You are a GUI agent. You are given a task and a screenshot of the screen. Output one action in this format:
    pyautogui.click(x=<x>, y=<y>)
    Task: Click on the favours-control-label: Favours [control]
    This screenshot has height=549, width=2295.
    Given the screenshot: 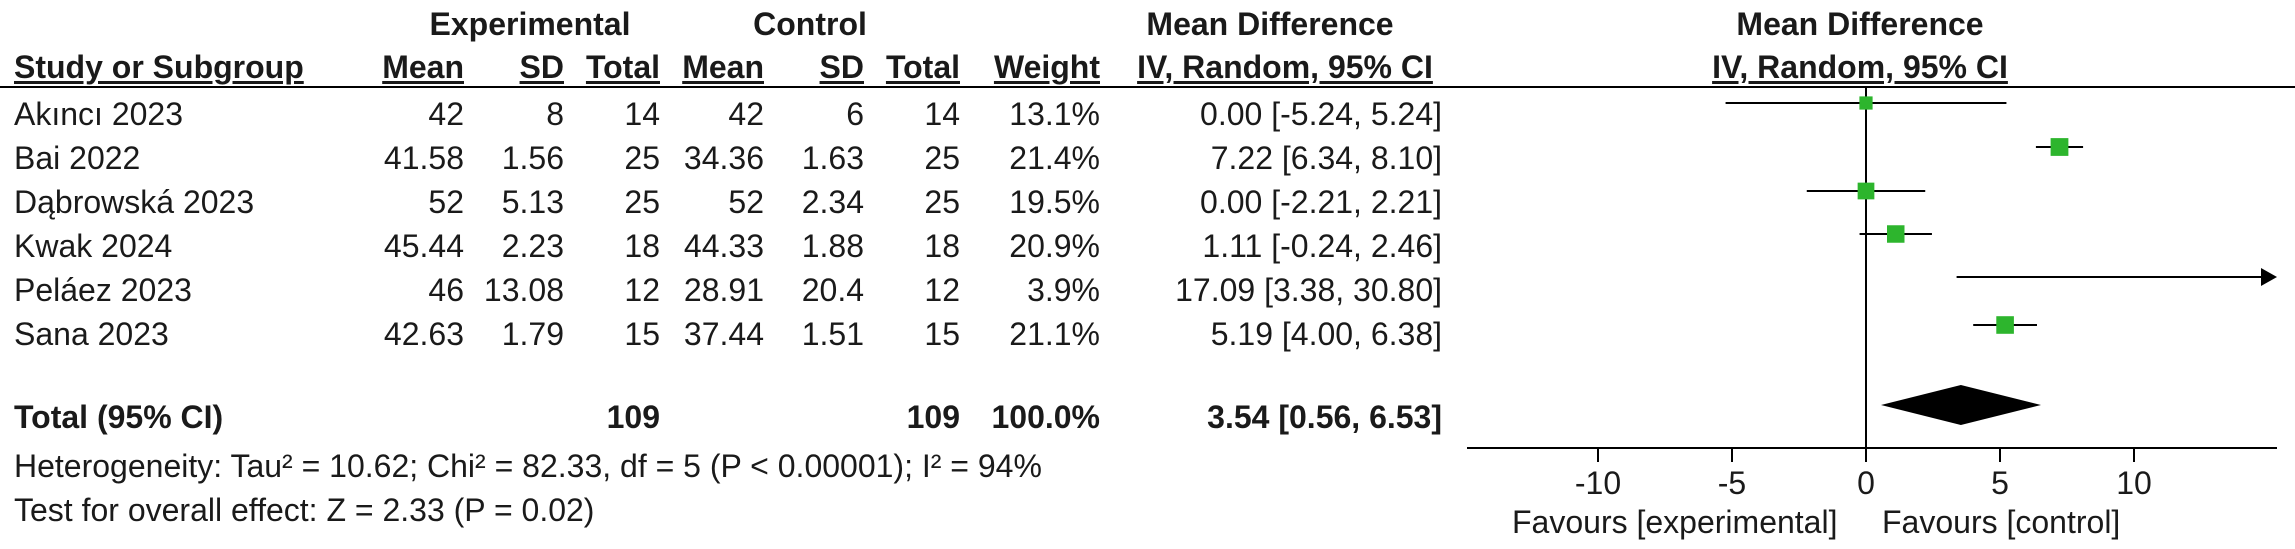 What is the action you would take?
    pyautogui.click(x=2001, y=522)
    